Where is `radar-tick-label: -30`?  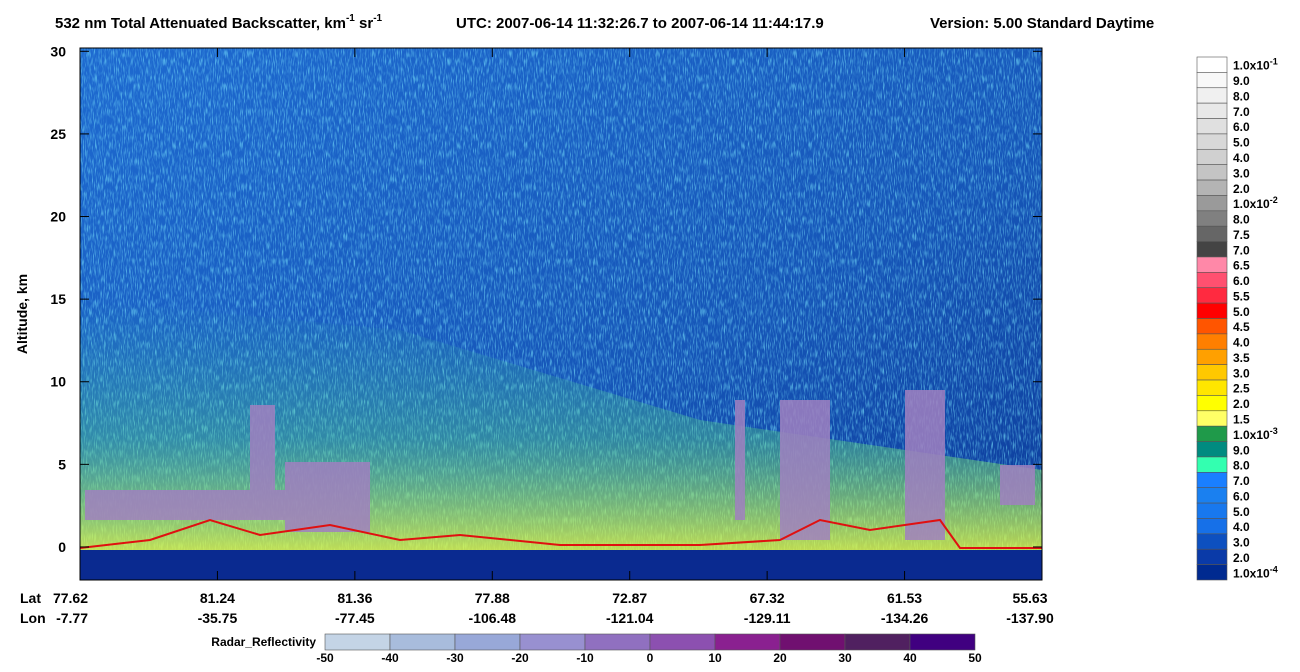 radar-tick-label: -30 is located at coordinates (455, 658).